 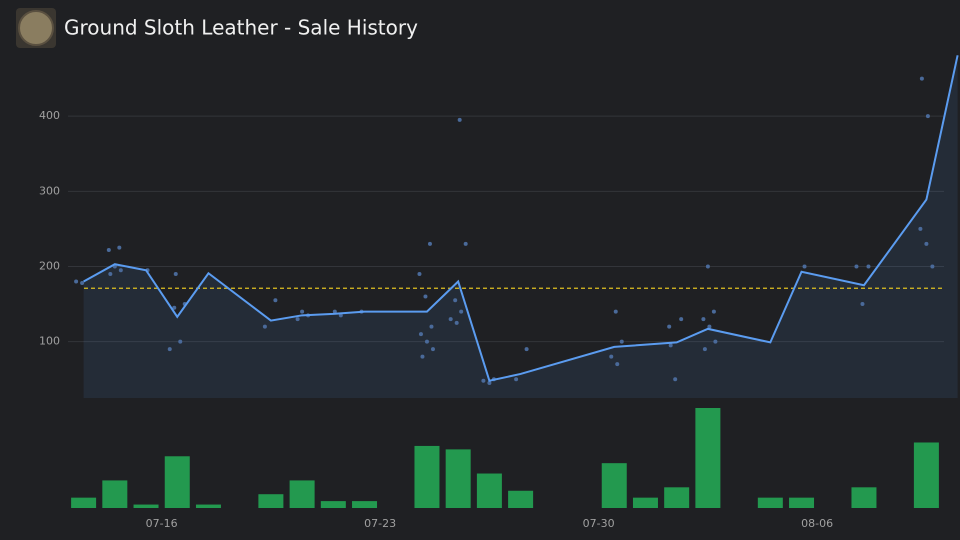 I want to click on item-icon-disc, so click(x=36, y=28).